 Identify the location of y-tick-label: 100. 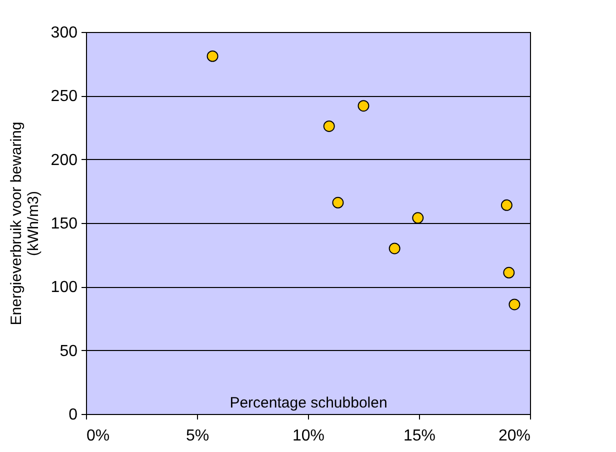
(64, 287).